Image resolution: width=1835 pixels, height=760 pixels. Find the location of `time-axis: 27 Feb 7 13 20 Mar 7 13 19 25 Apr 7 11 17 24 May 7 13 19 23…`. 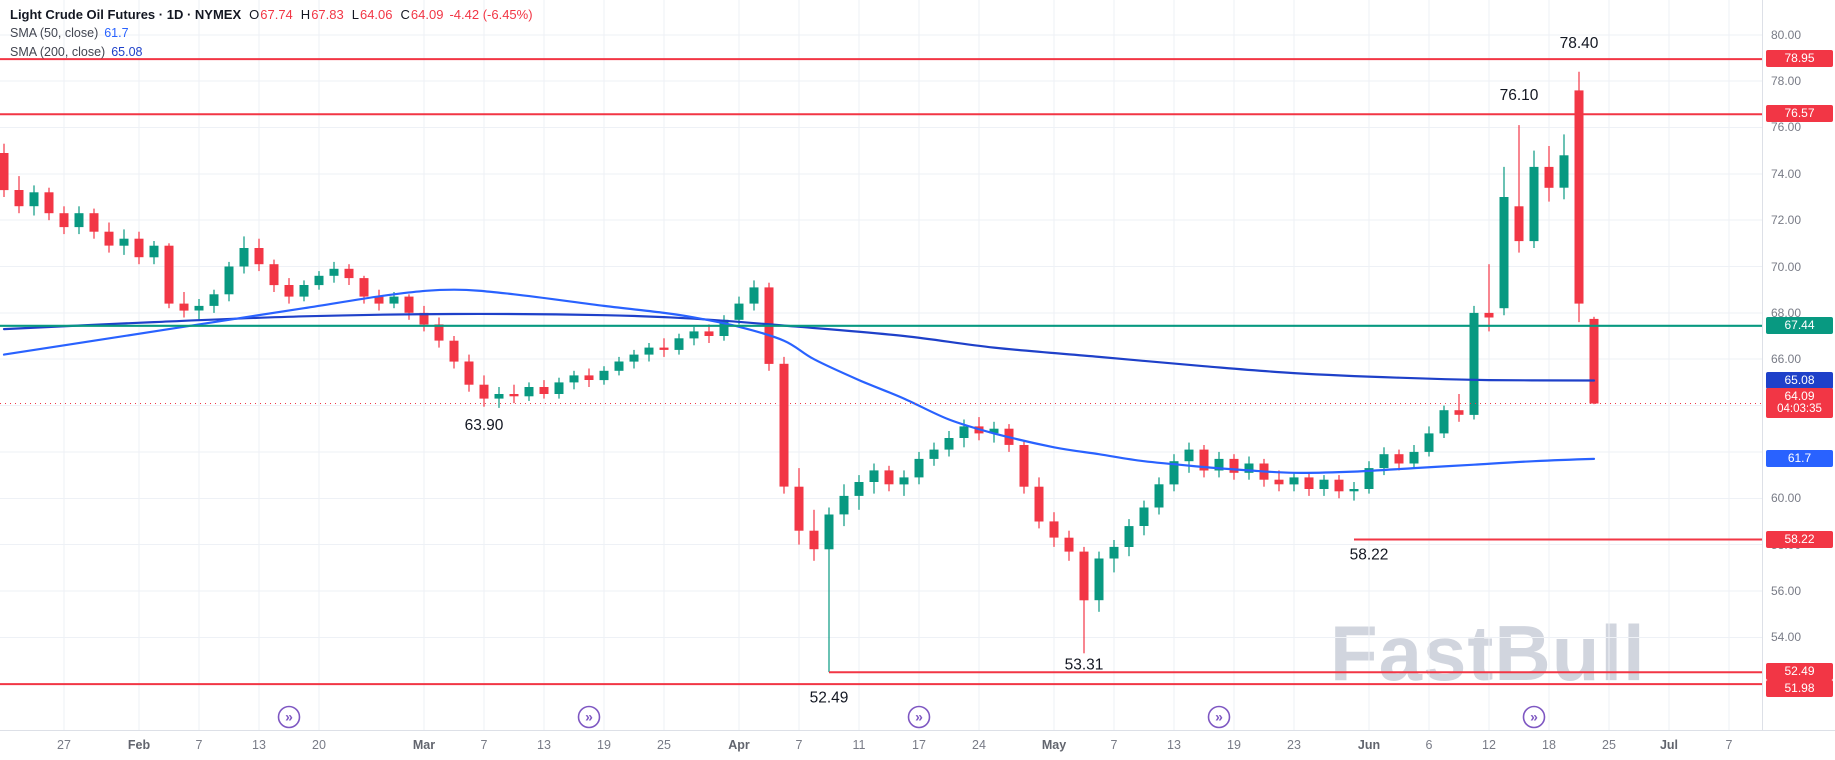

time-axis: 27 Feb 7 13 20 Mar 7 13 19 25 Apr 7 11 17 24 May 7 13 19 23… is located at coordinates (917, 745).